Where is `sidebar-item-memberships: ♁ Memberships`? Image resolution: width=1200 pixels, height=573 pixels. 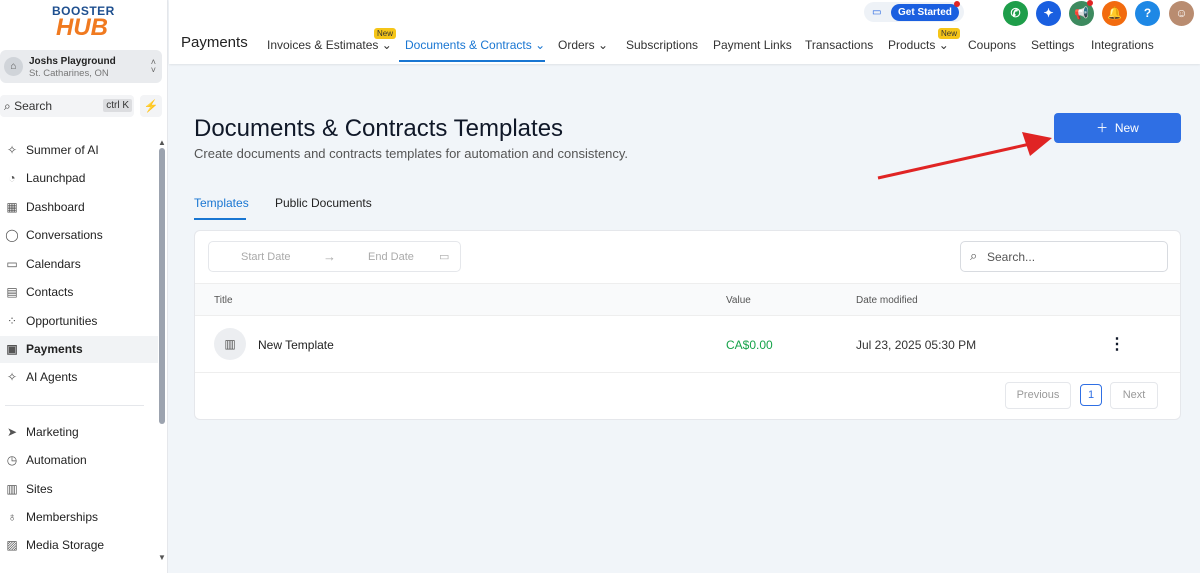
sidebar-item-memberships: ♁ Memberships is located at coordinates (79, 517).